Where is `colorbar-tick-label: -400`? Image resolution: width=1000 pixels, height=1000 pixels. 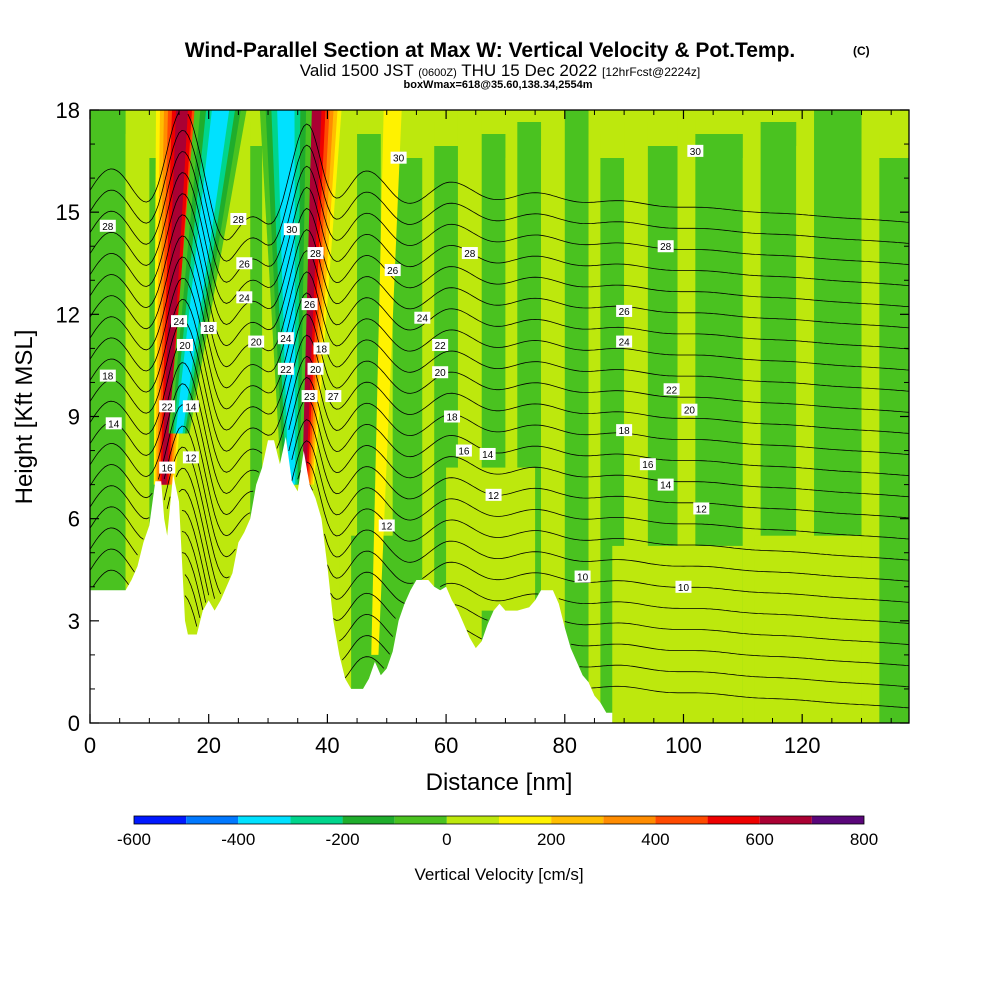
colorbar-tick-label: -400 is located at coordinates (238, 839).